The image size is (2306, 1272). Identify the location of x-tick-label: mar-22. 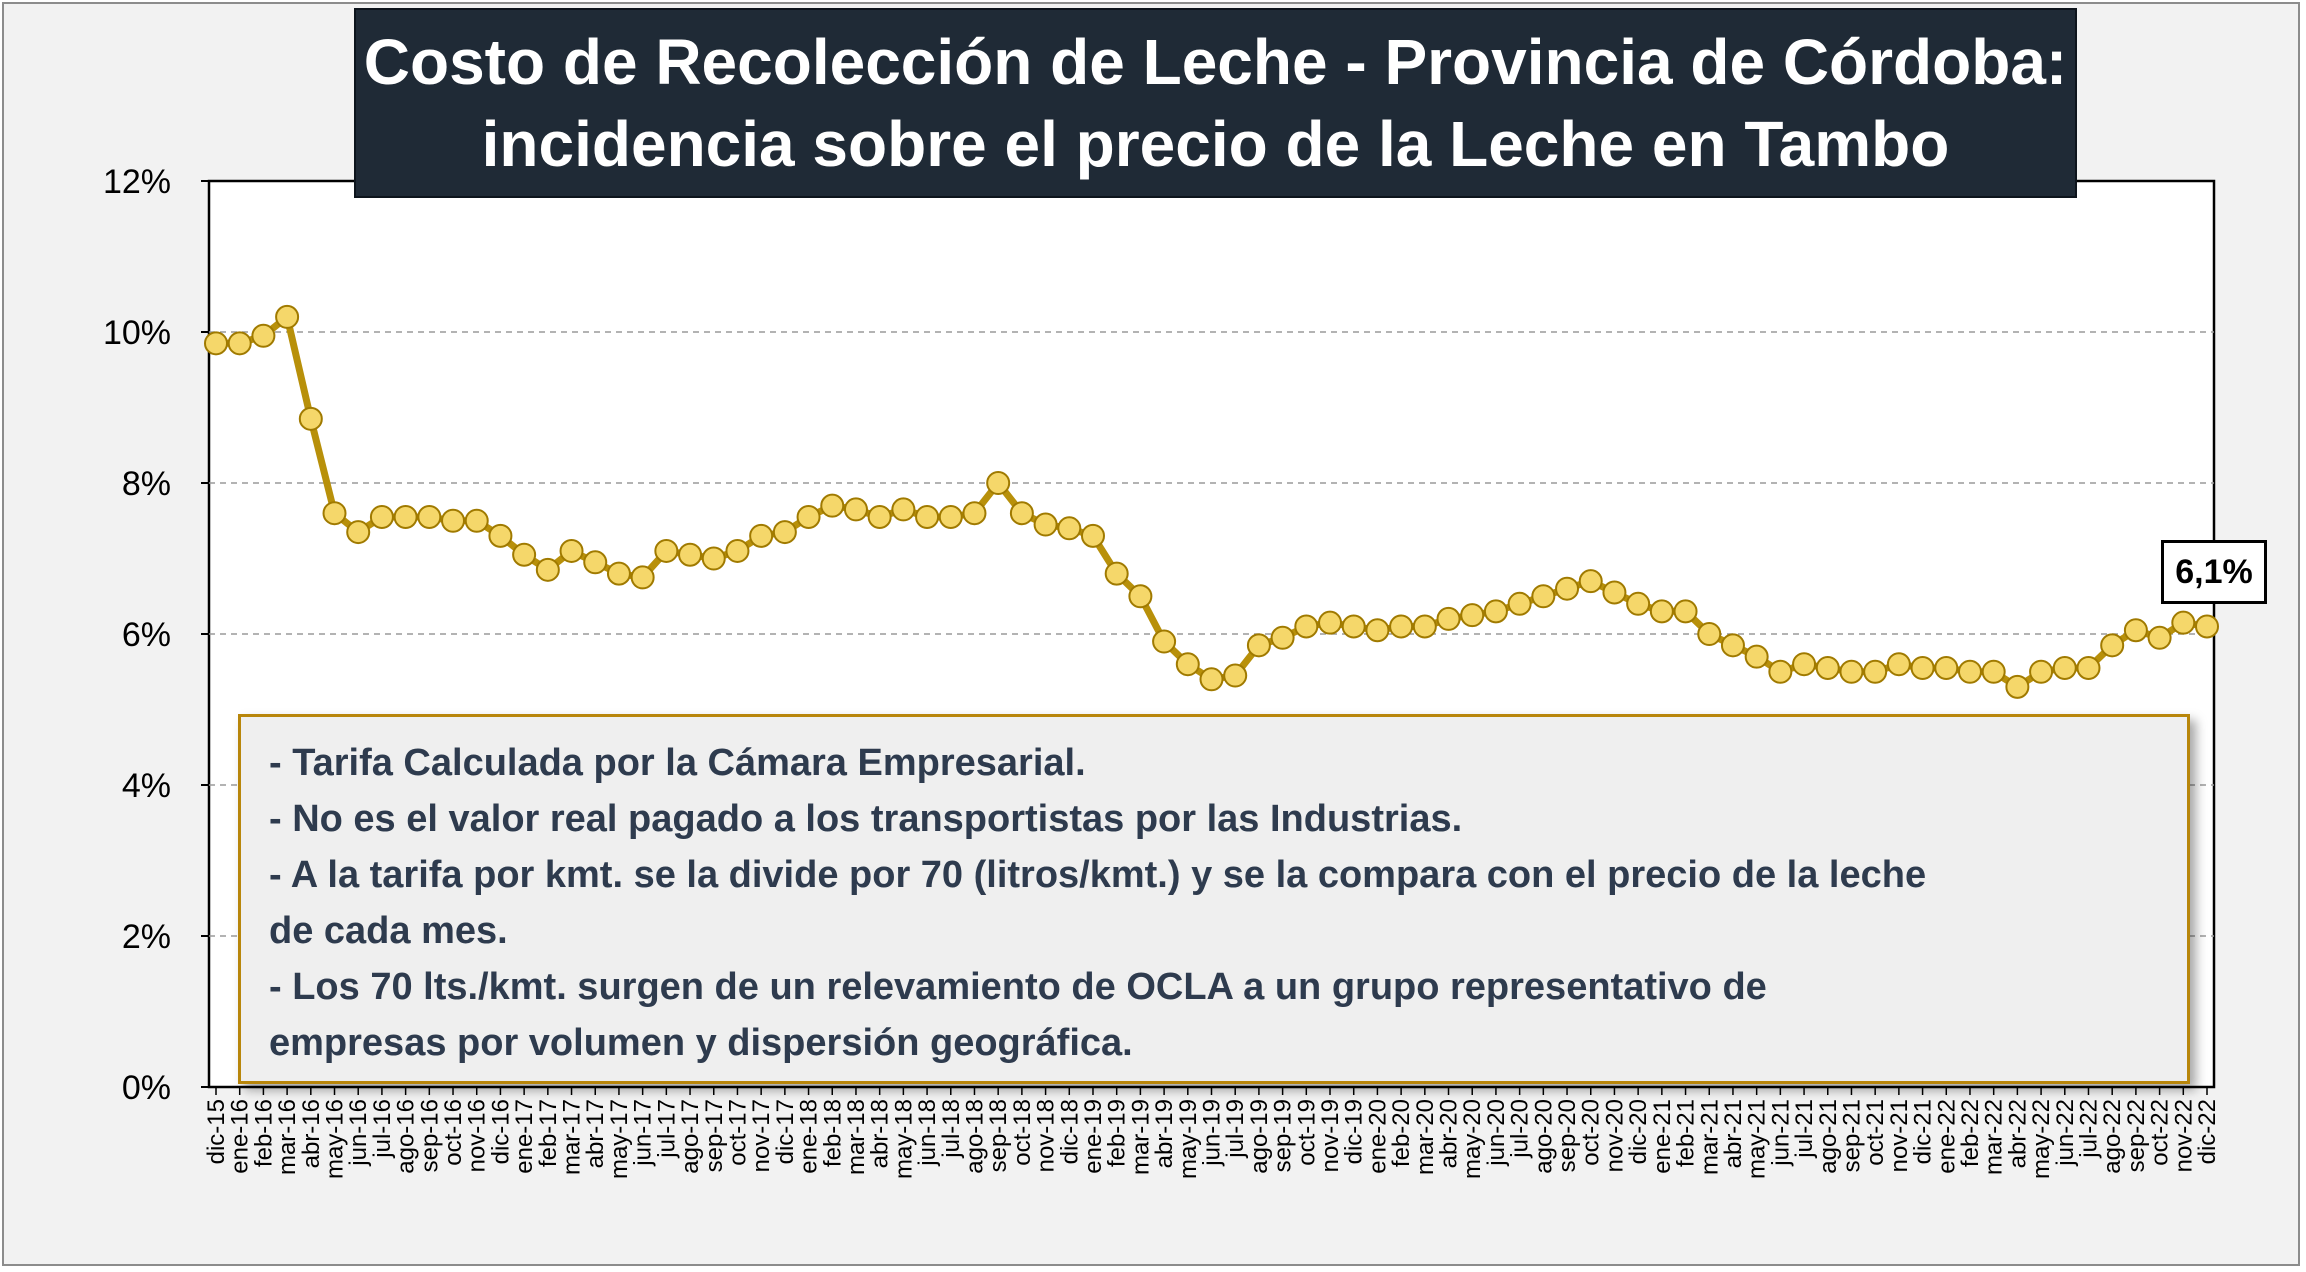
(1994, 1137).